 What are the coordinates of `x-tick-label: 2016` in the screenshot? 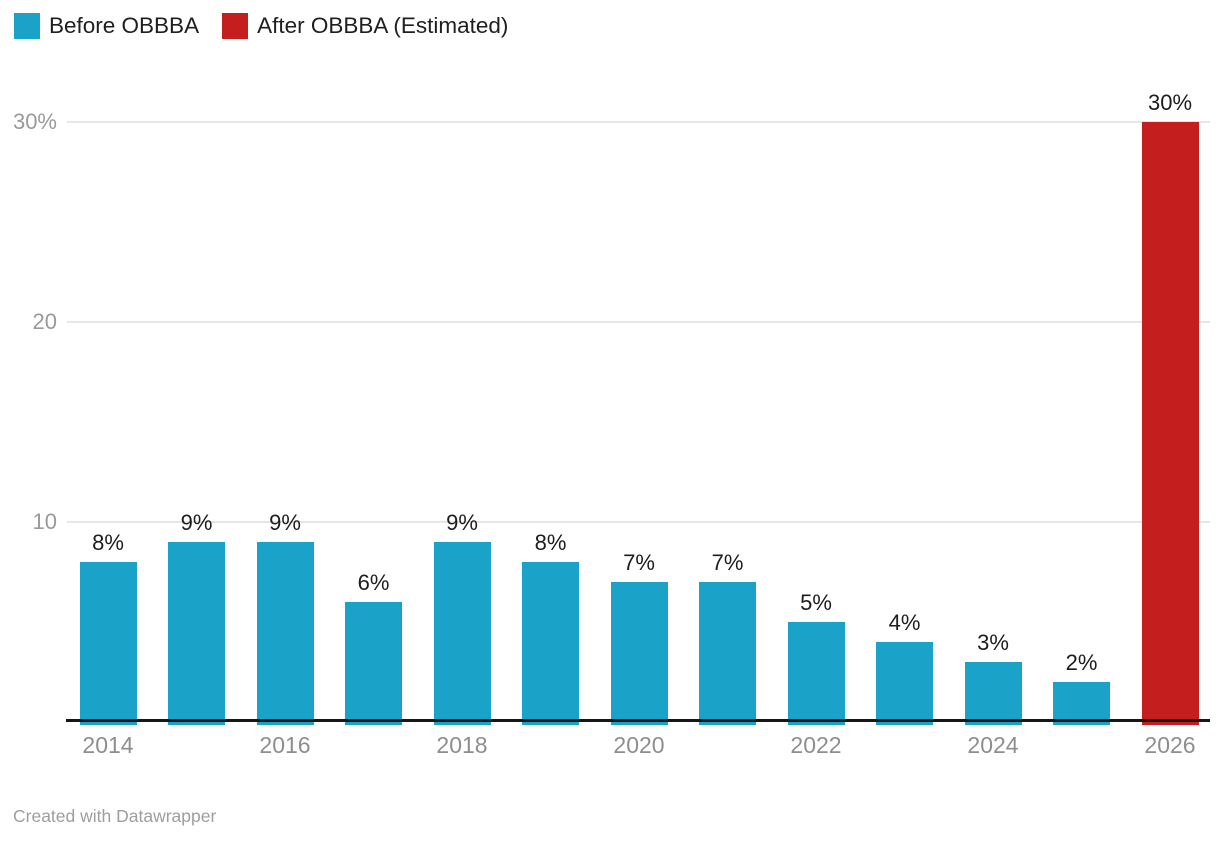 It's located at (285, 745).